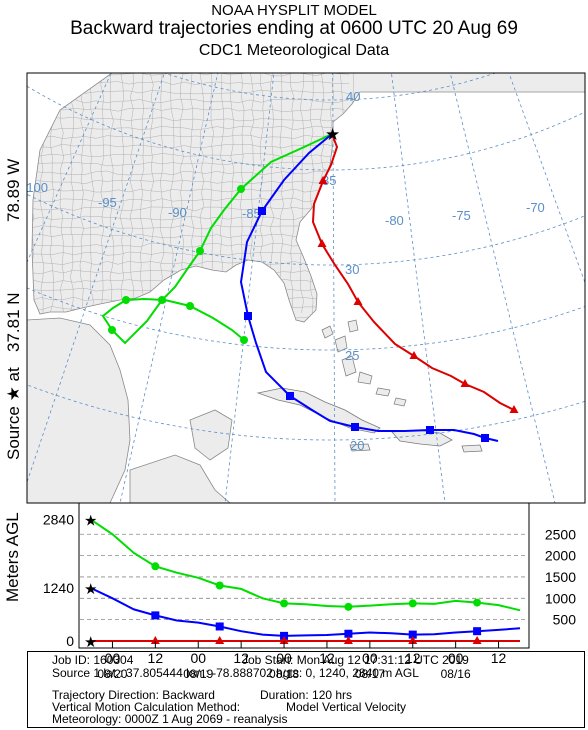 This screenshot has width=588, height=730. Describe the element at coordinates (35, 187) in the screenshot. I see `longitude-label: -100` at that location.